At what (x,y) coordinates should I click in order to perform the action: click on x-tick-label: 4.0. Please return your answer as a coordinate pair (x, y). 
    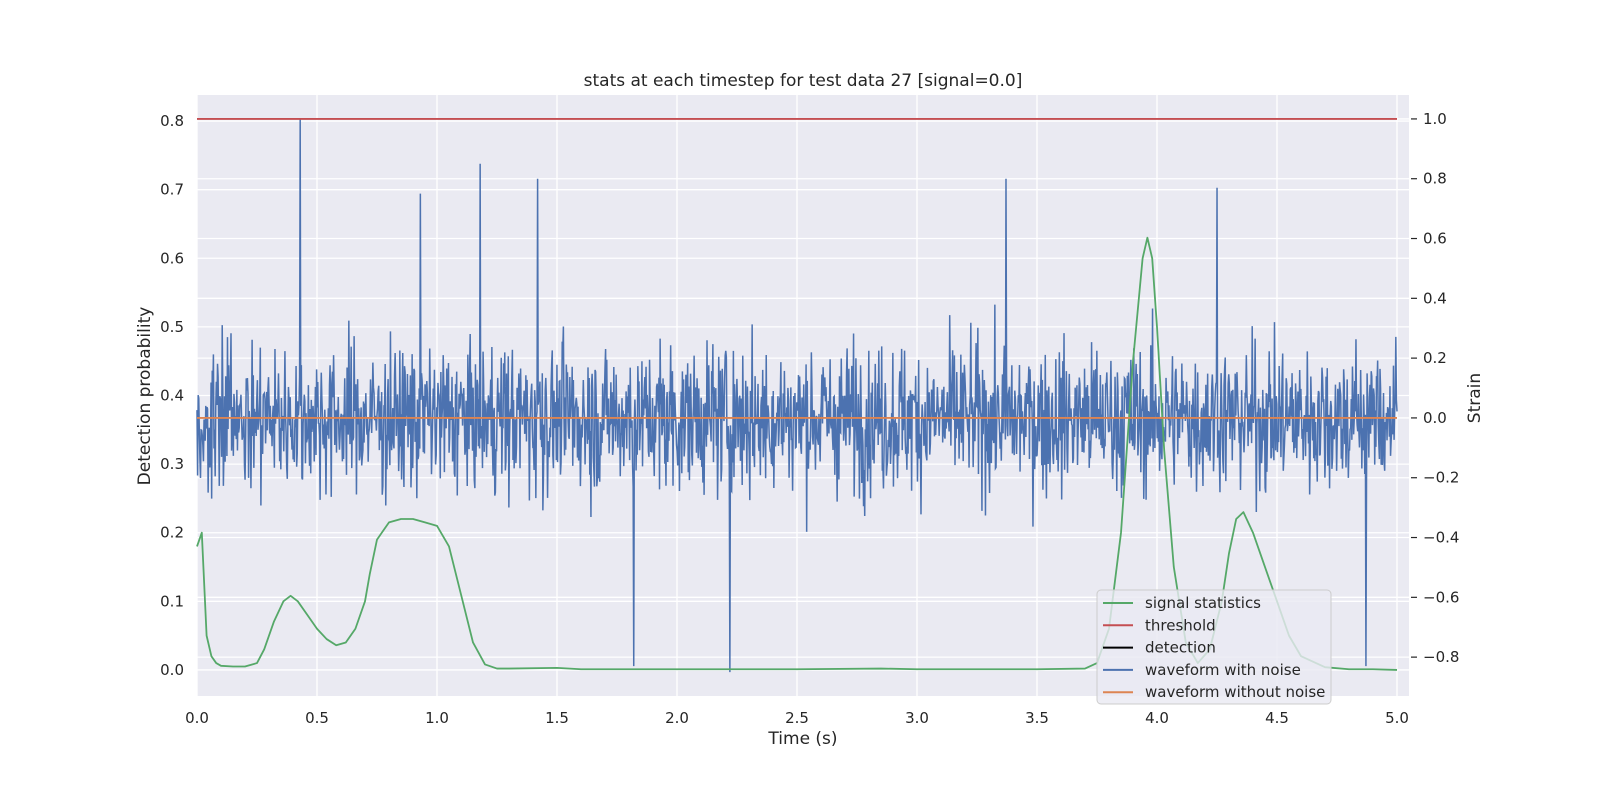
    Looking at the image, I should click on (1157, 718).